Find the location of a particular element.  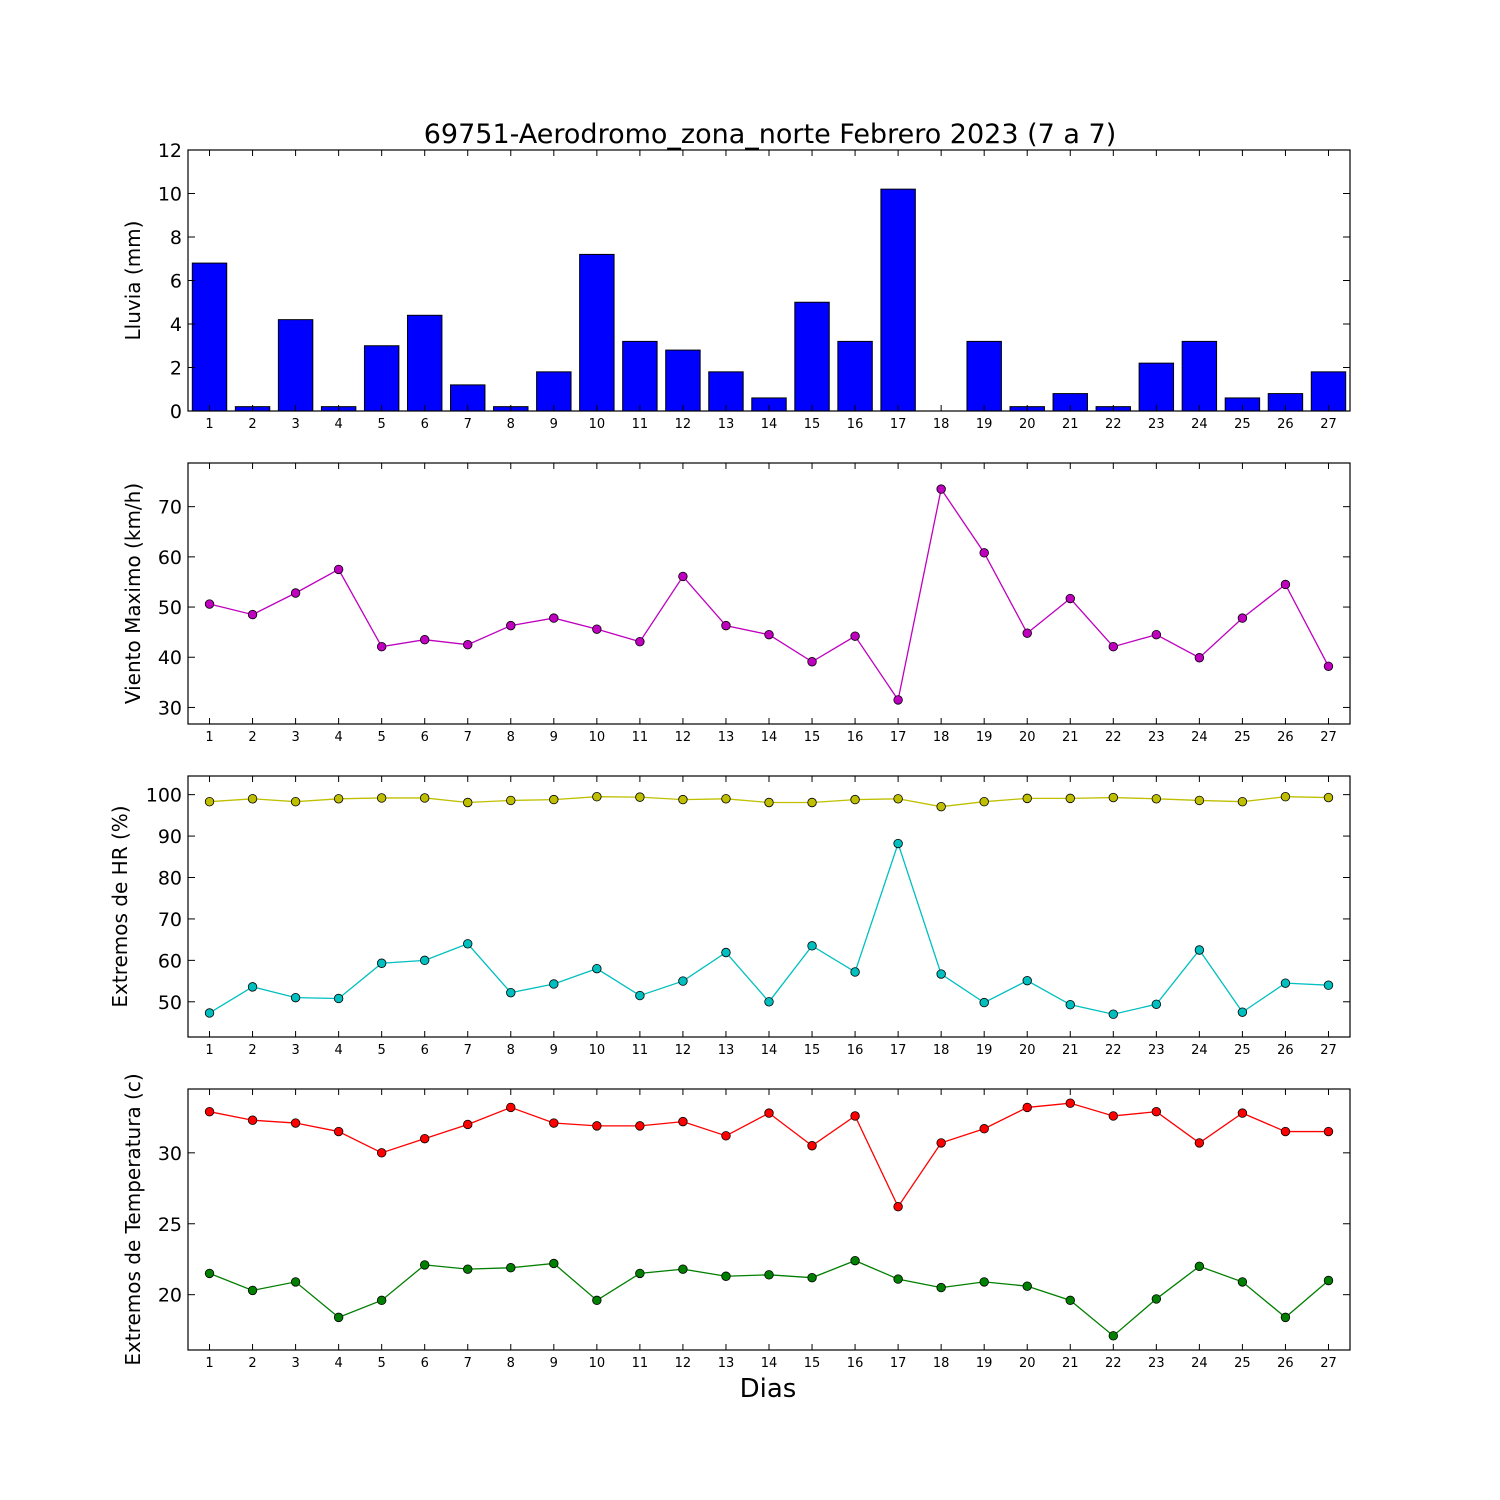

x-tick-label: 7 is located at coordinates (468, 1363).